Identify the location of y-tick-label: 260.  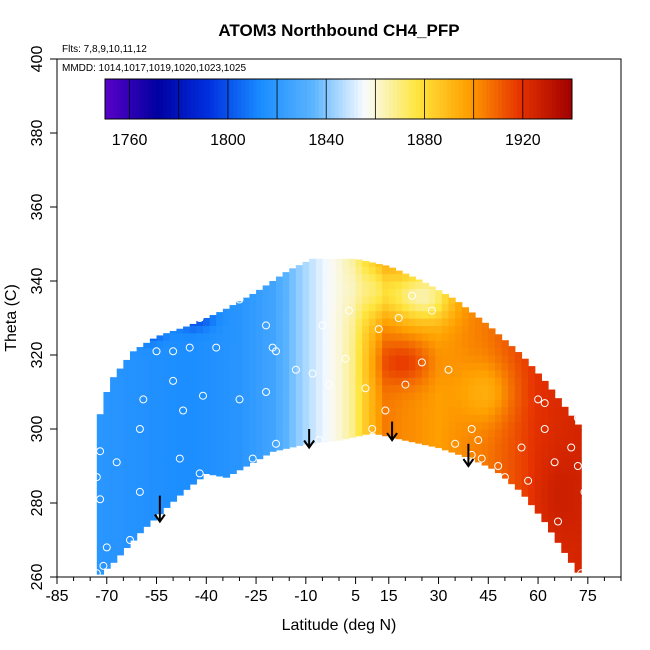
(37, 577).